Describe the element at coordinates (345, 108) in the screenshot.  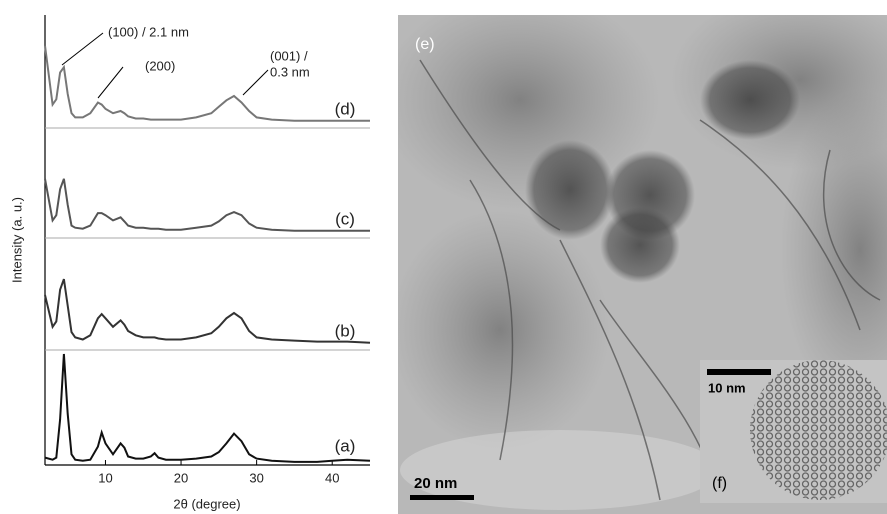
I see `series-label: (d)` at that location.